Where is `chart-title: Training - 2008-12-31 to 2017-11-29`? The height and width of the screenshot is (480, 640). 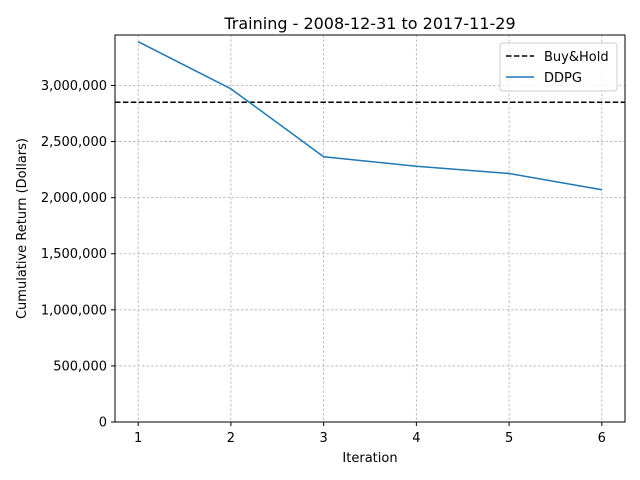
chart-title: Training - 2008-12-31 to 2017-11-29 is located at coordinates (369, 23).